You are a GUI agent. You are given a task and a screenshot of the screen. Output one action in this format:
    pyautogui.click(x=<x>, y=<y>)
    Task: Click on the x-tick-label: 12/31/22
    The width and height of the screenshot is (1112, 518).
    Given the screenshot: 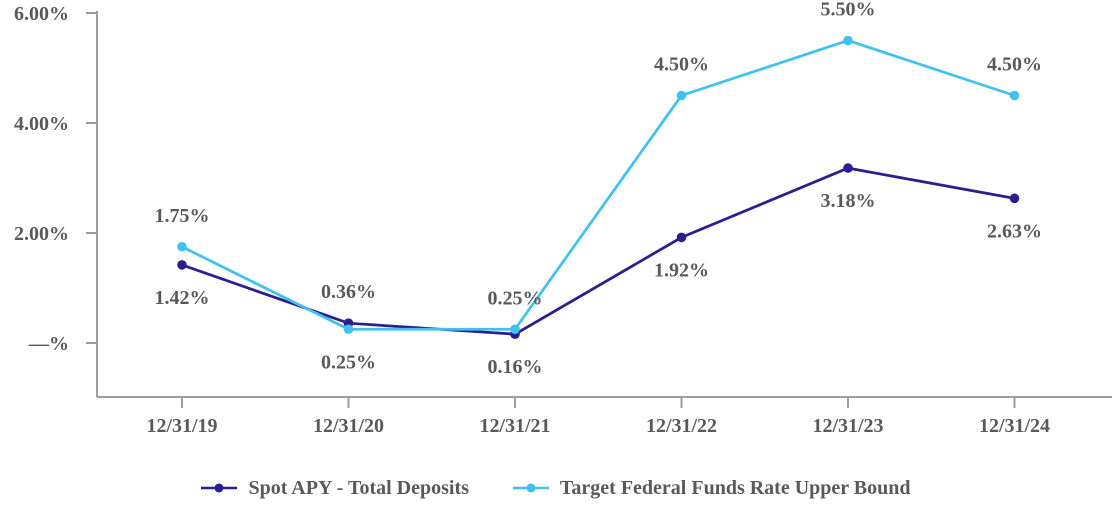 What is the action you would take?
    pyautogui.click(x=681, y=426)
    